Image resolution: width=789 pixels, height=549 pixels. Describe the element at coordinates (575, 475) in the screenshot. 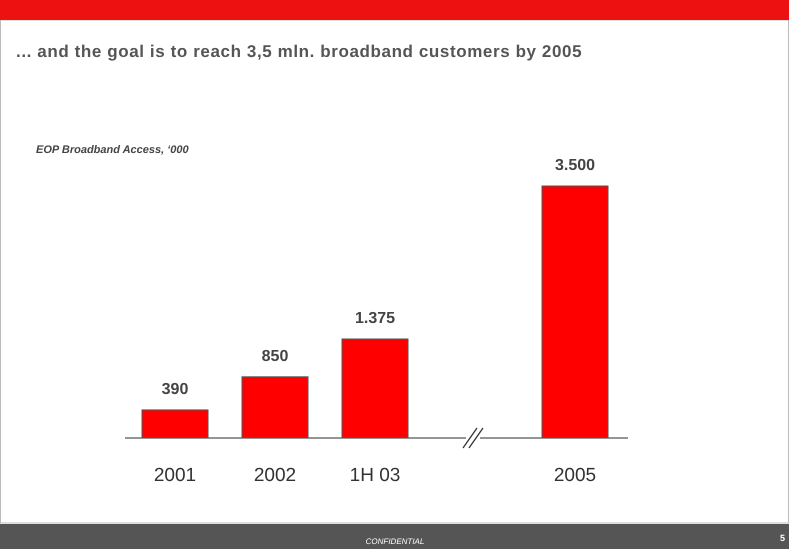

I see `x-tick-label: 2005` at that location.